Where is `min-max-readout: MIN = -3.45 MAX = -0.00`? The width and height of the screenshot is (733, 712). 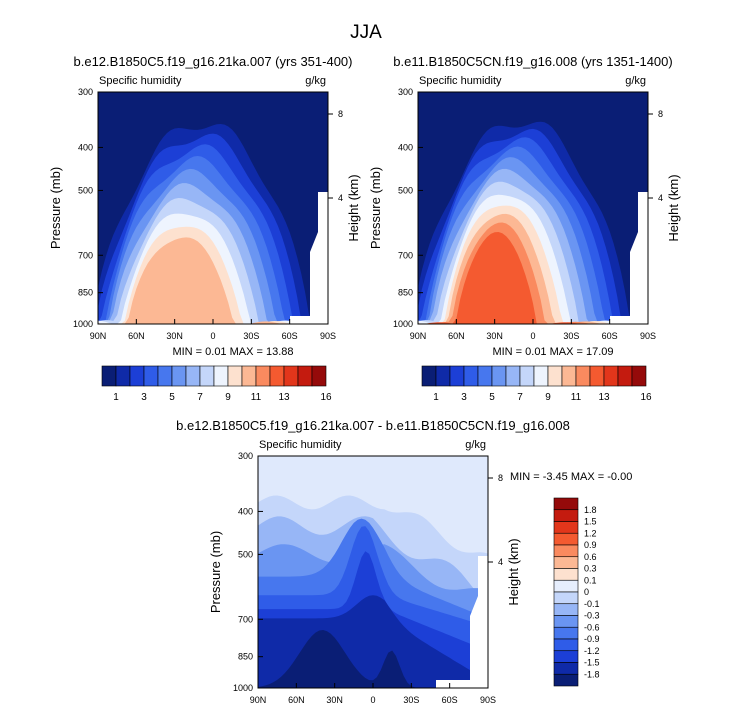
min-max-readout: MIN = -3.45 MAX = -0.00 is located at coordinates (571, 477).